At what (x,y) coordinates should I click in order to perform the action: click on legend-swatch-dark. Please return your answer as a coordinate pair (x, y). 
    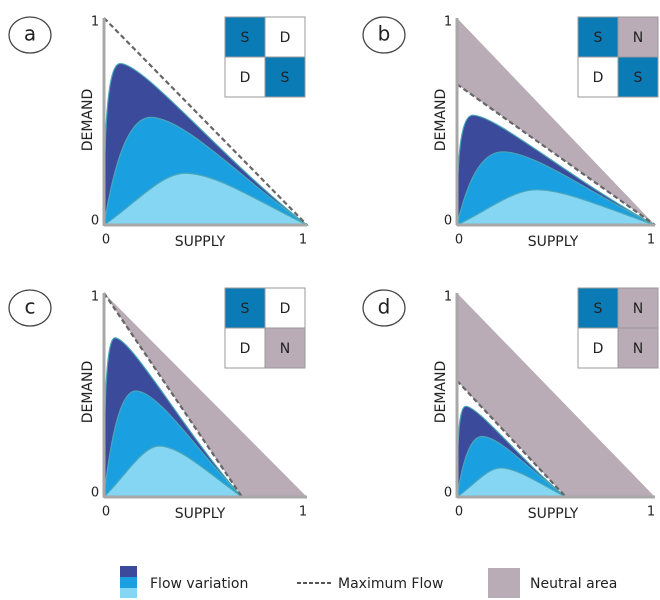
    Looking at the image, I should click on (128, 571).